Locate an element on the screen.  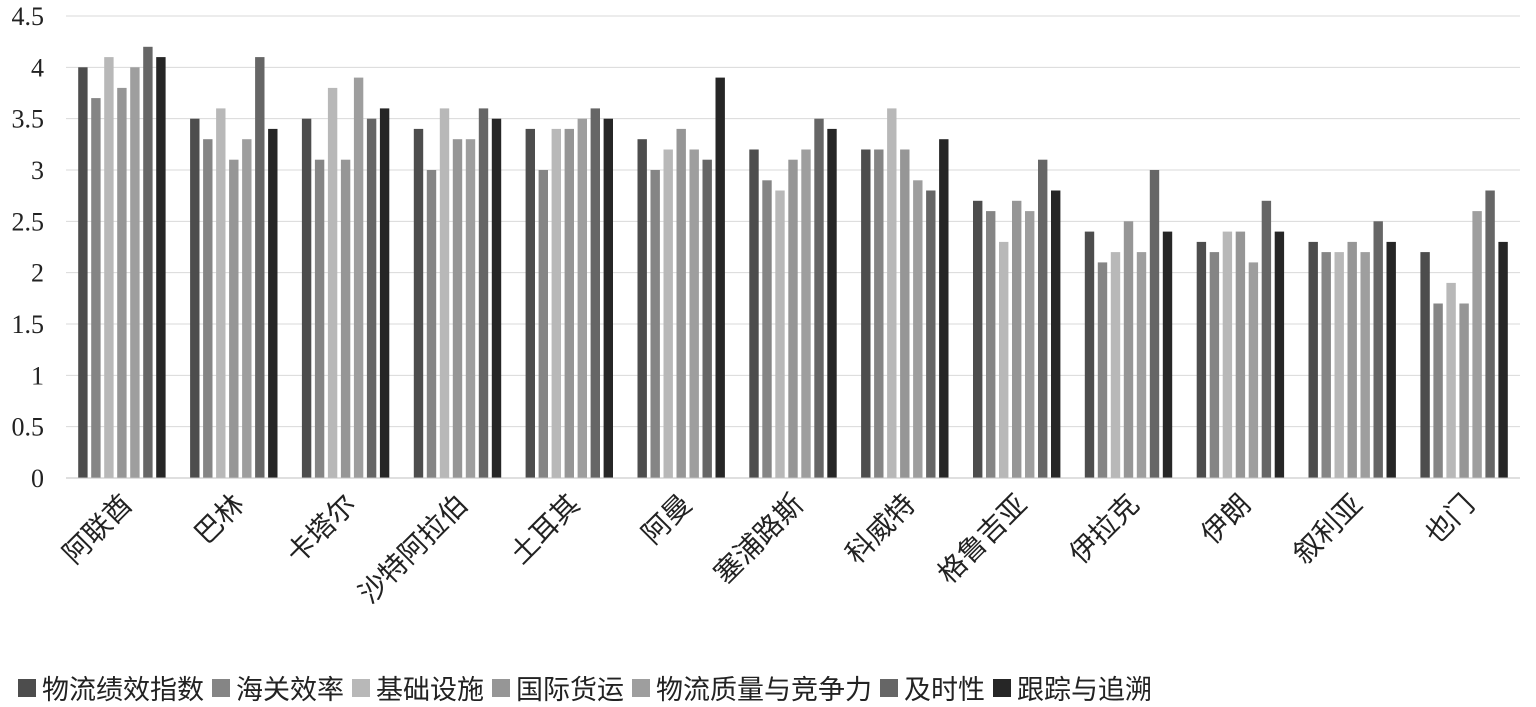
legend-item: 跟踪与追溯 is located at coordinates (1072, 687).